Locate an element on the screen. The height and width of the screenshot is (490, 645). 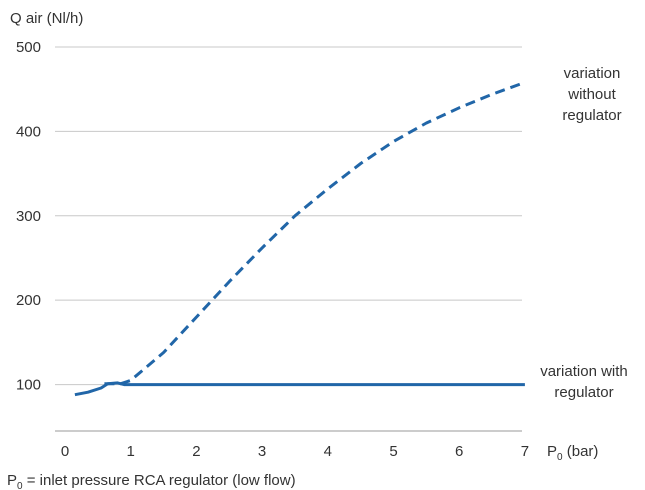
series-label-line: variation is located at coordinates (592, 73).